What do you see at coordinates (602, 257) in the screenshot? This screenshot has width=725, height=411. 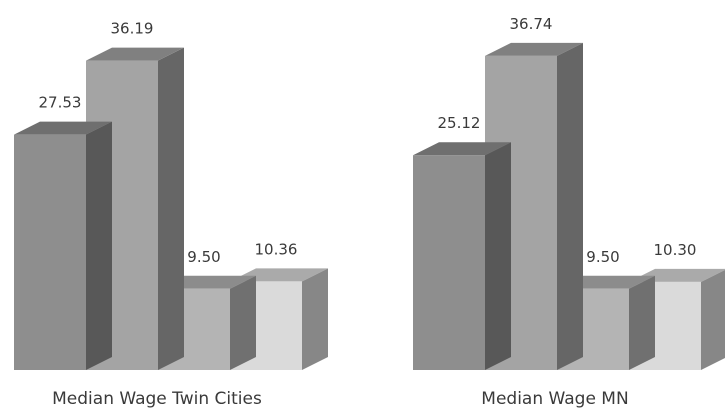 I see `value-label-mn-3: 9.50` at bounding box center [602, 257].